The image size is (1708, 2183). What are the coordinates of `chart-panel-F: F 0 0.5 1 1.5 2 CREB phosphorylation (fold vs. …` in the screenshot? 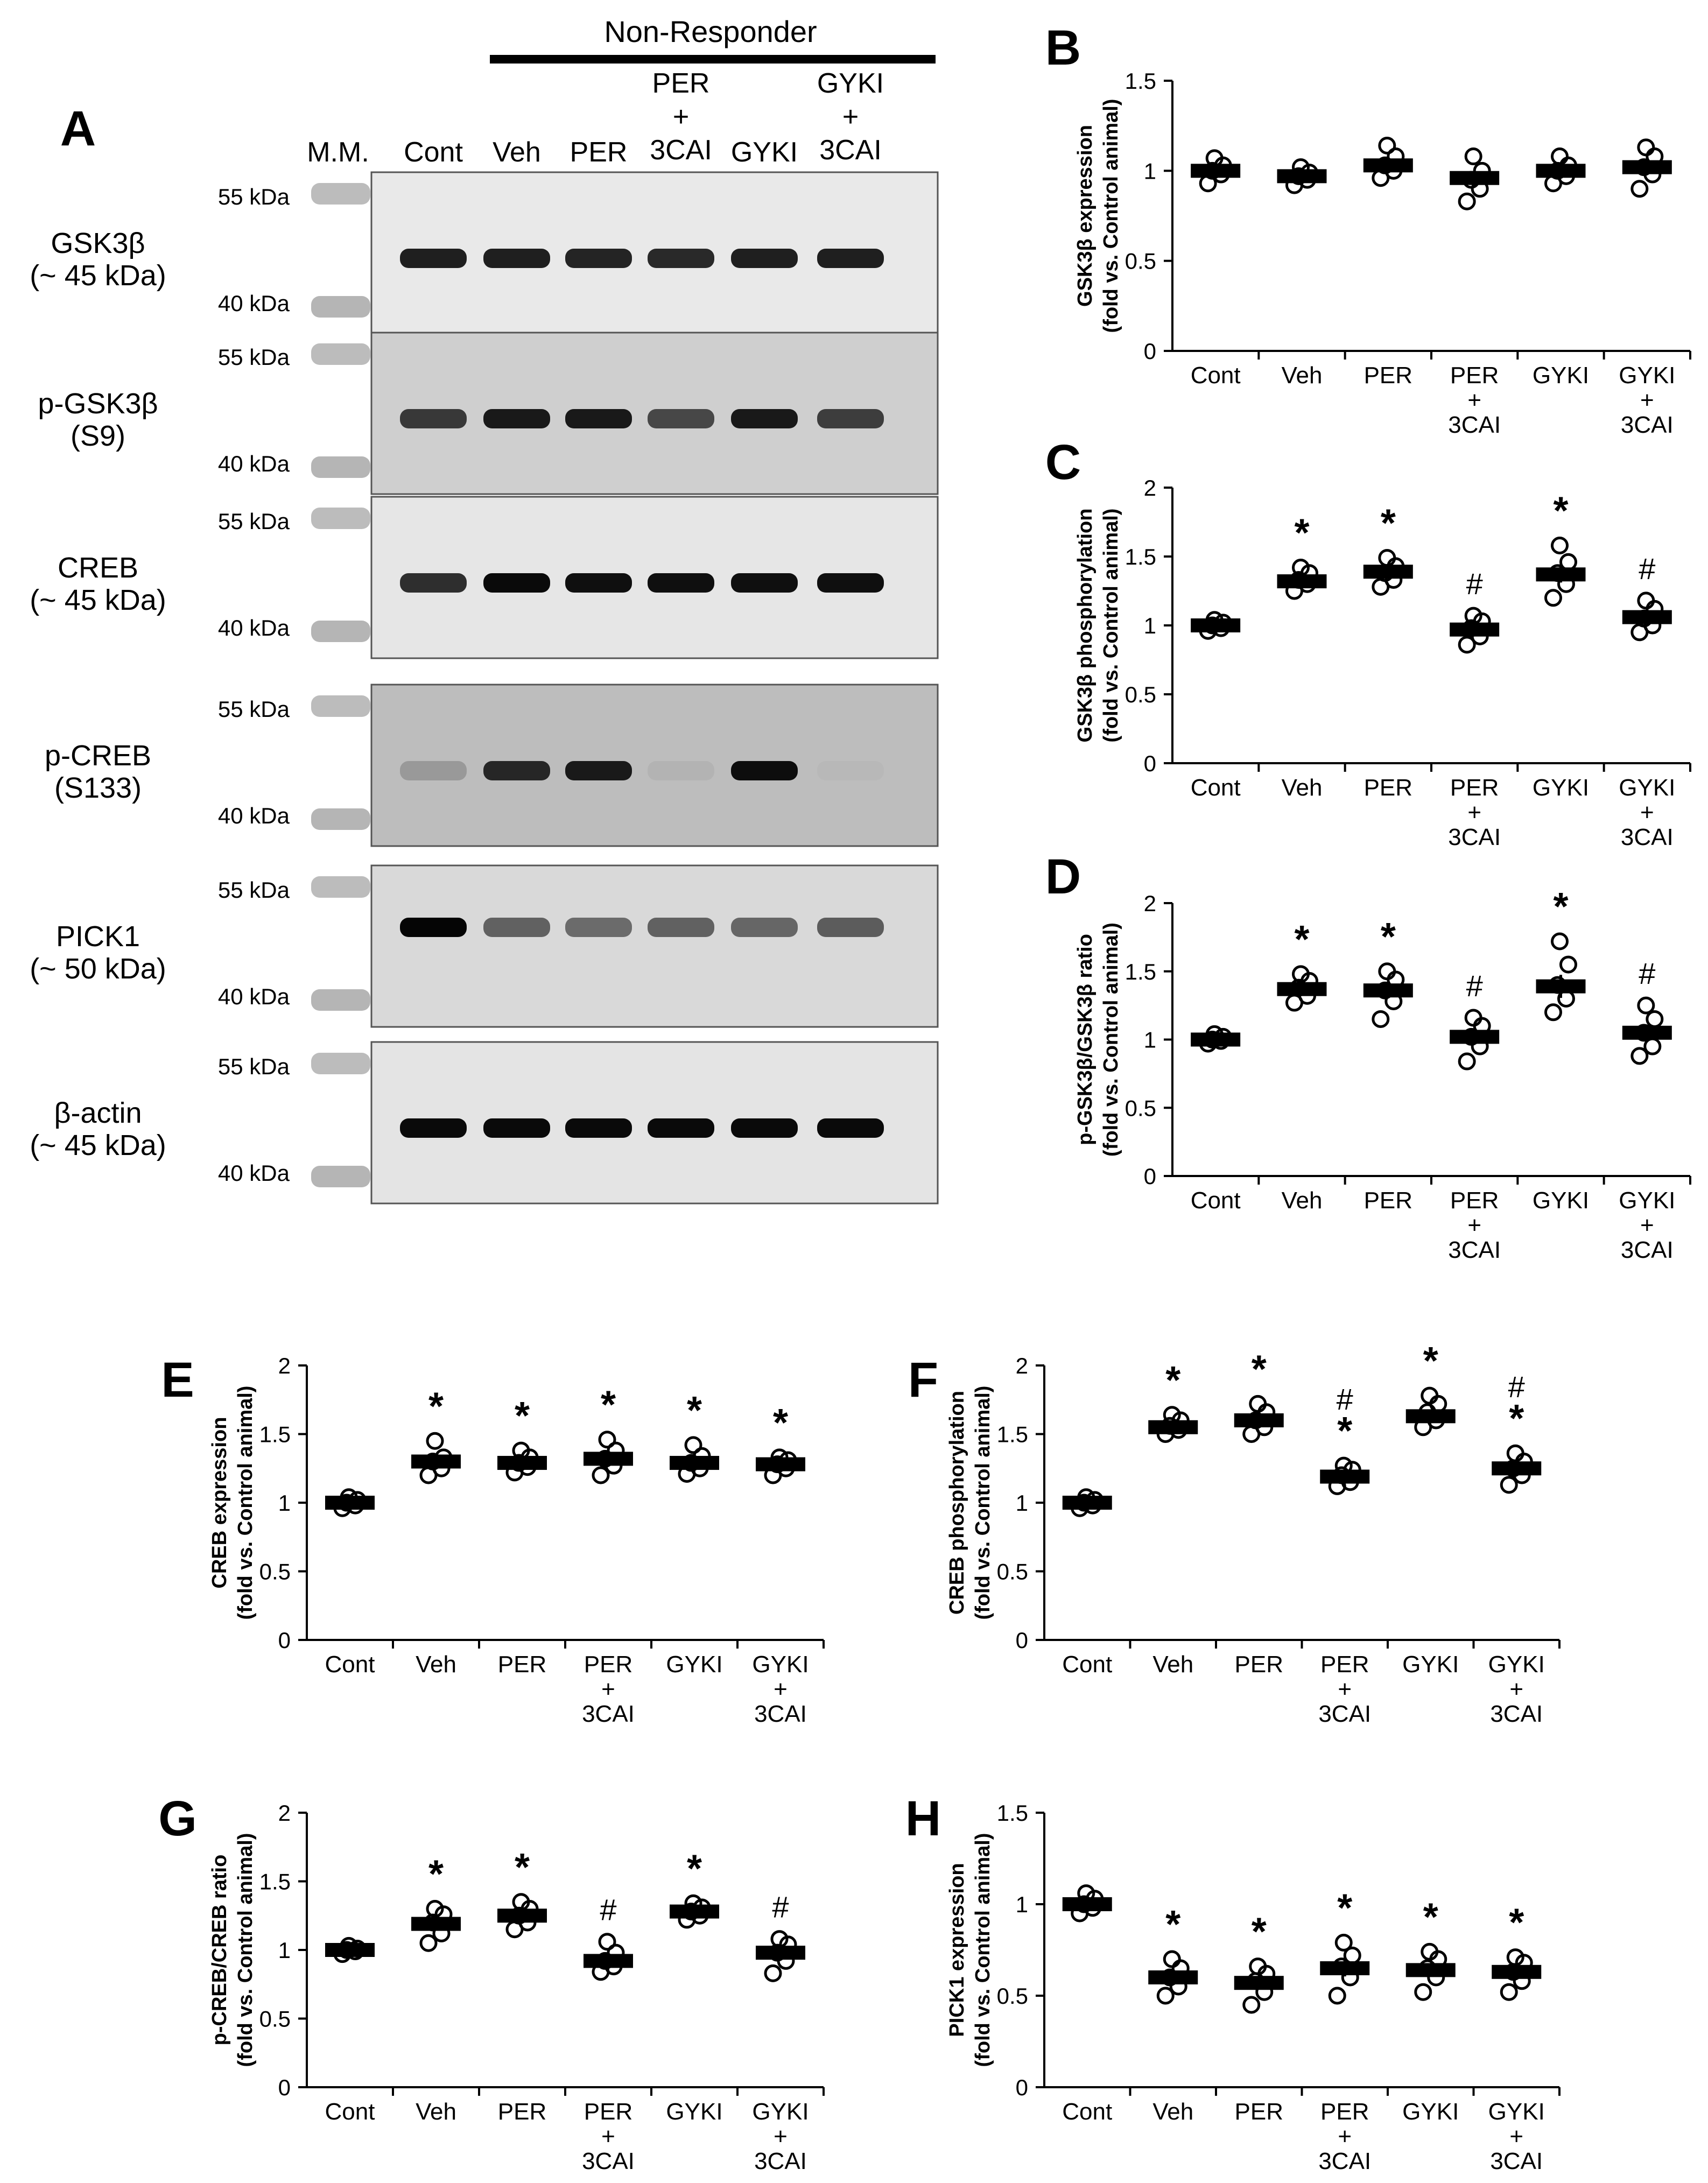 It's located at (1234, 1534).